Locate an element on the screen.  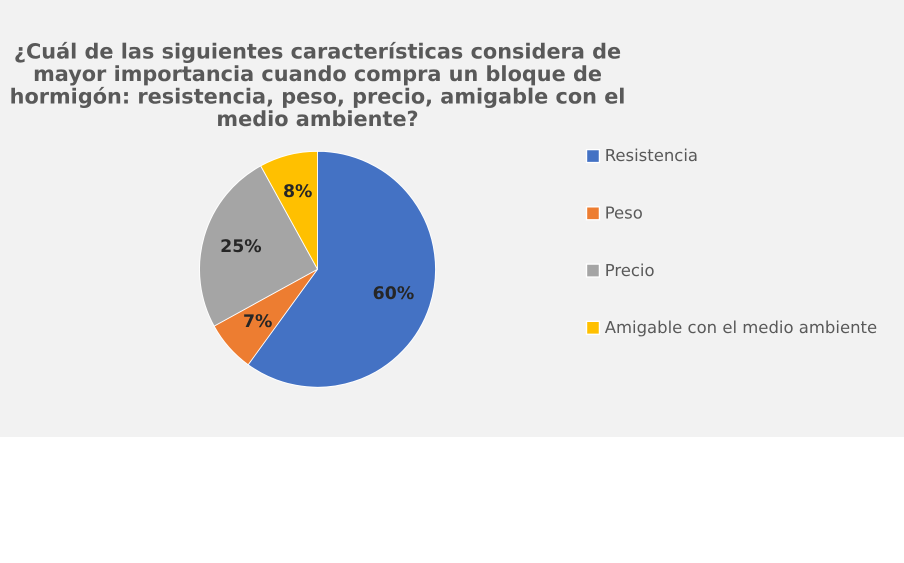
data-label: 7% is located at coordinates (257, 322).